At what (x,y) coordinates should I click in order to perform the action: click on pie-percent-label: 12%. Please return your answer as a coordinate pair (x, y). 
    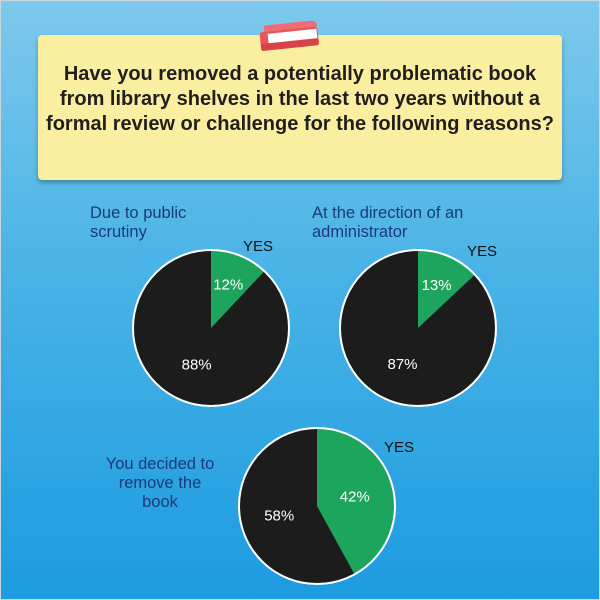
    Looking at the image, I should click on (228, 284).